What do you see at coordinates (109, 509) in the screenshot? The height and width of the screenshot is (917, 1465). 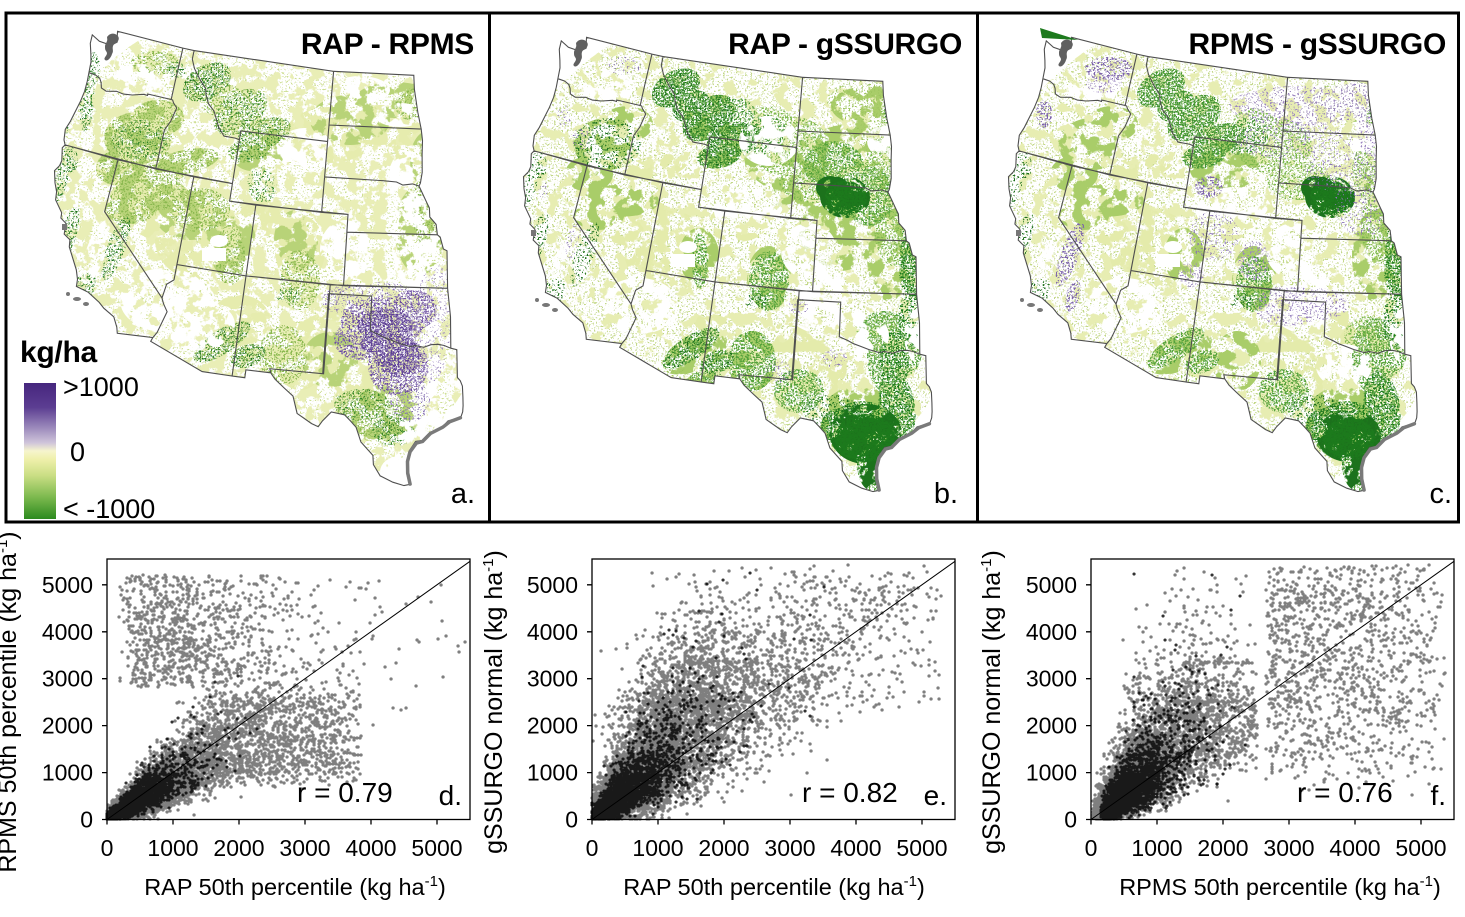 I see `svg-text: < -1000` at bounding box center [109, 509].